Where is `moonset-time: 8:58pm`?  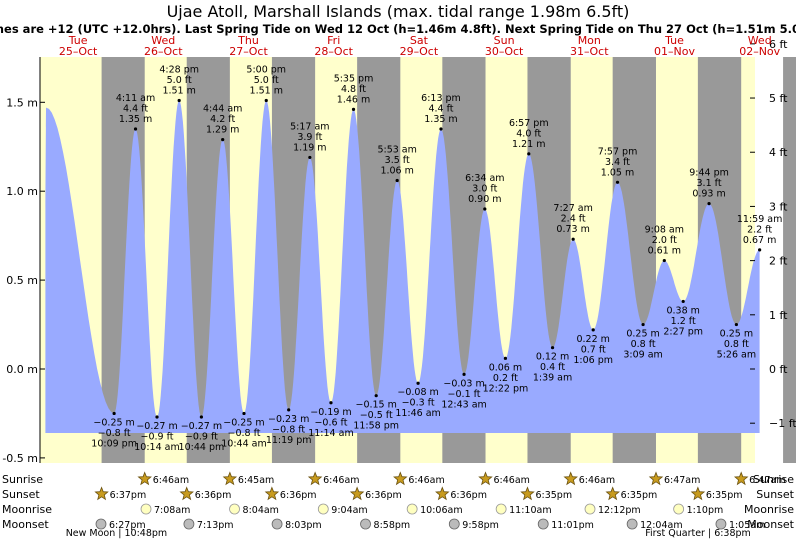
moonset-time: 8:58pm is located at coordinates (392, 525).